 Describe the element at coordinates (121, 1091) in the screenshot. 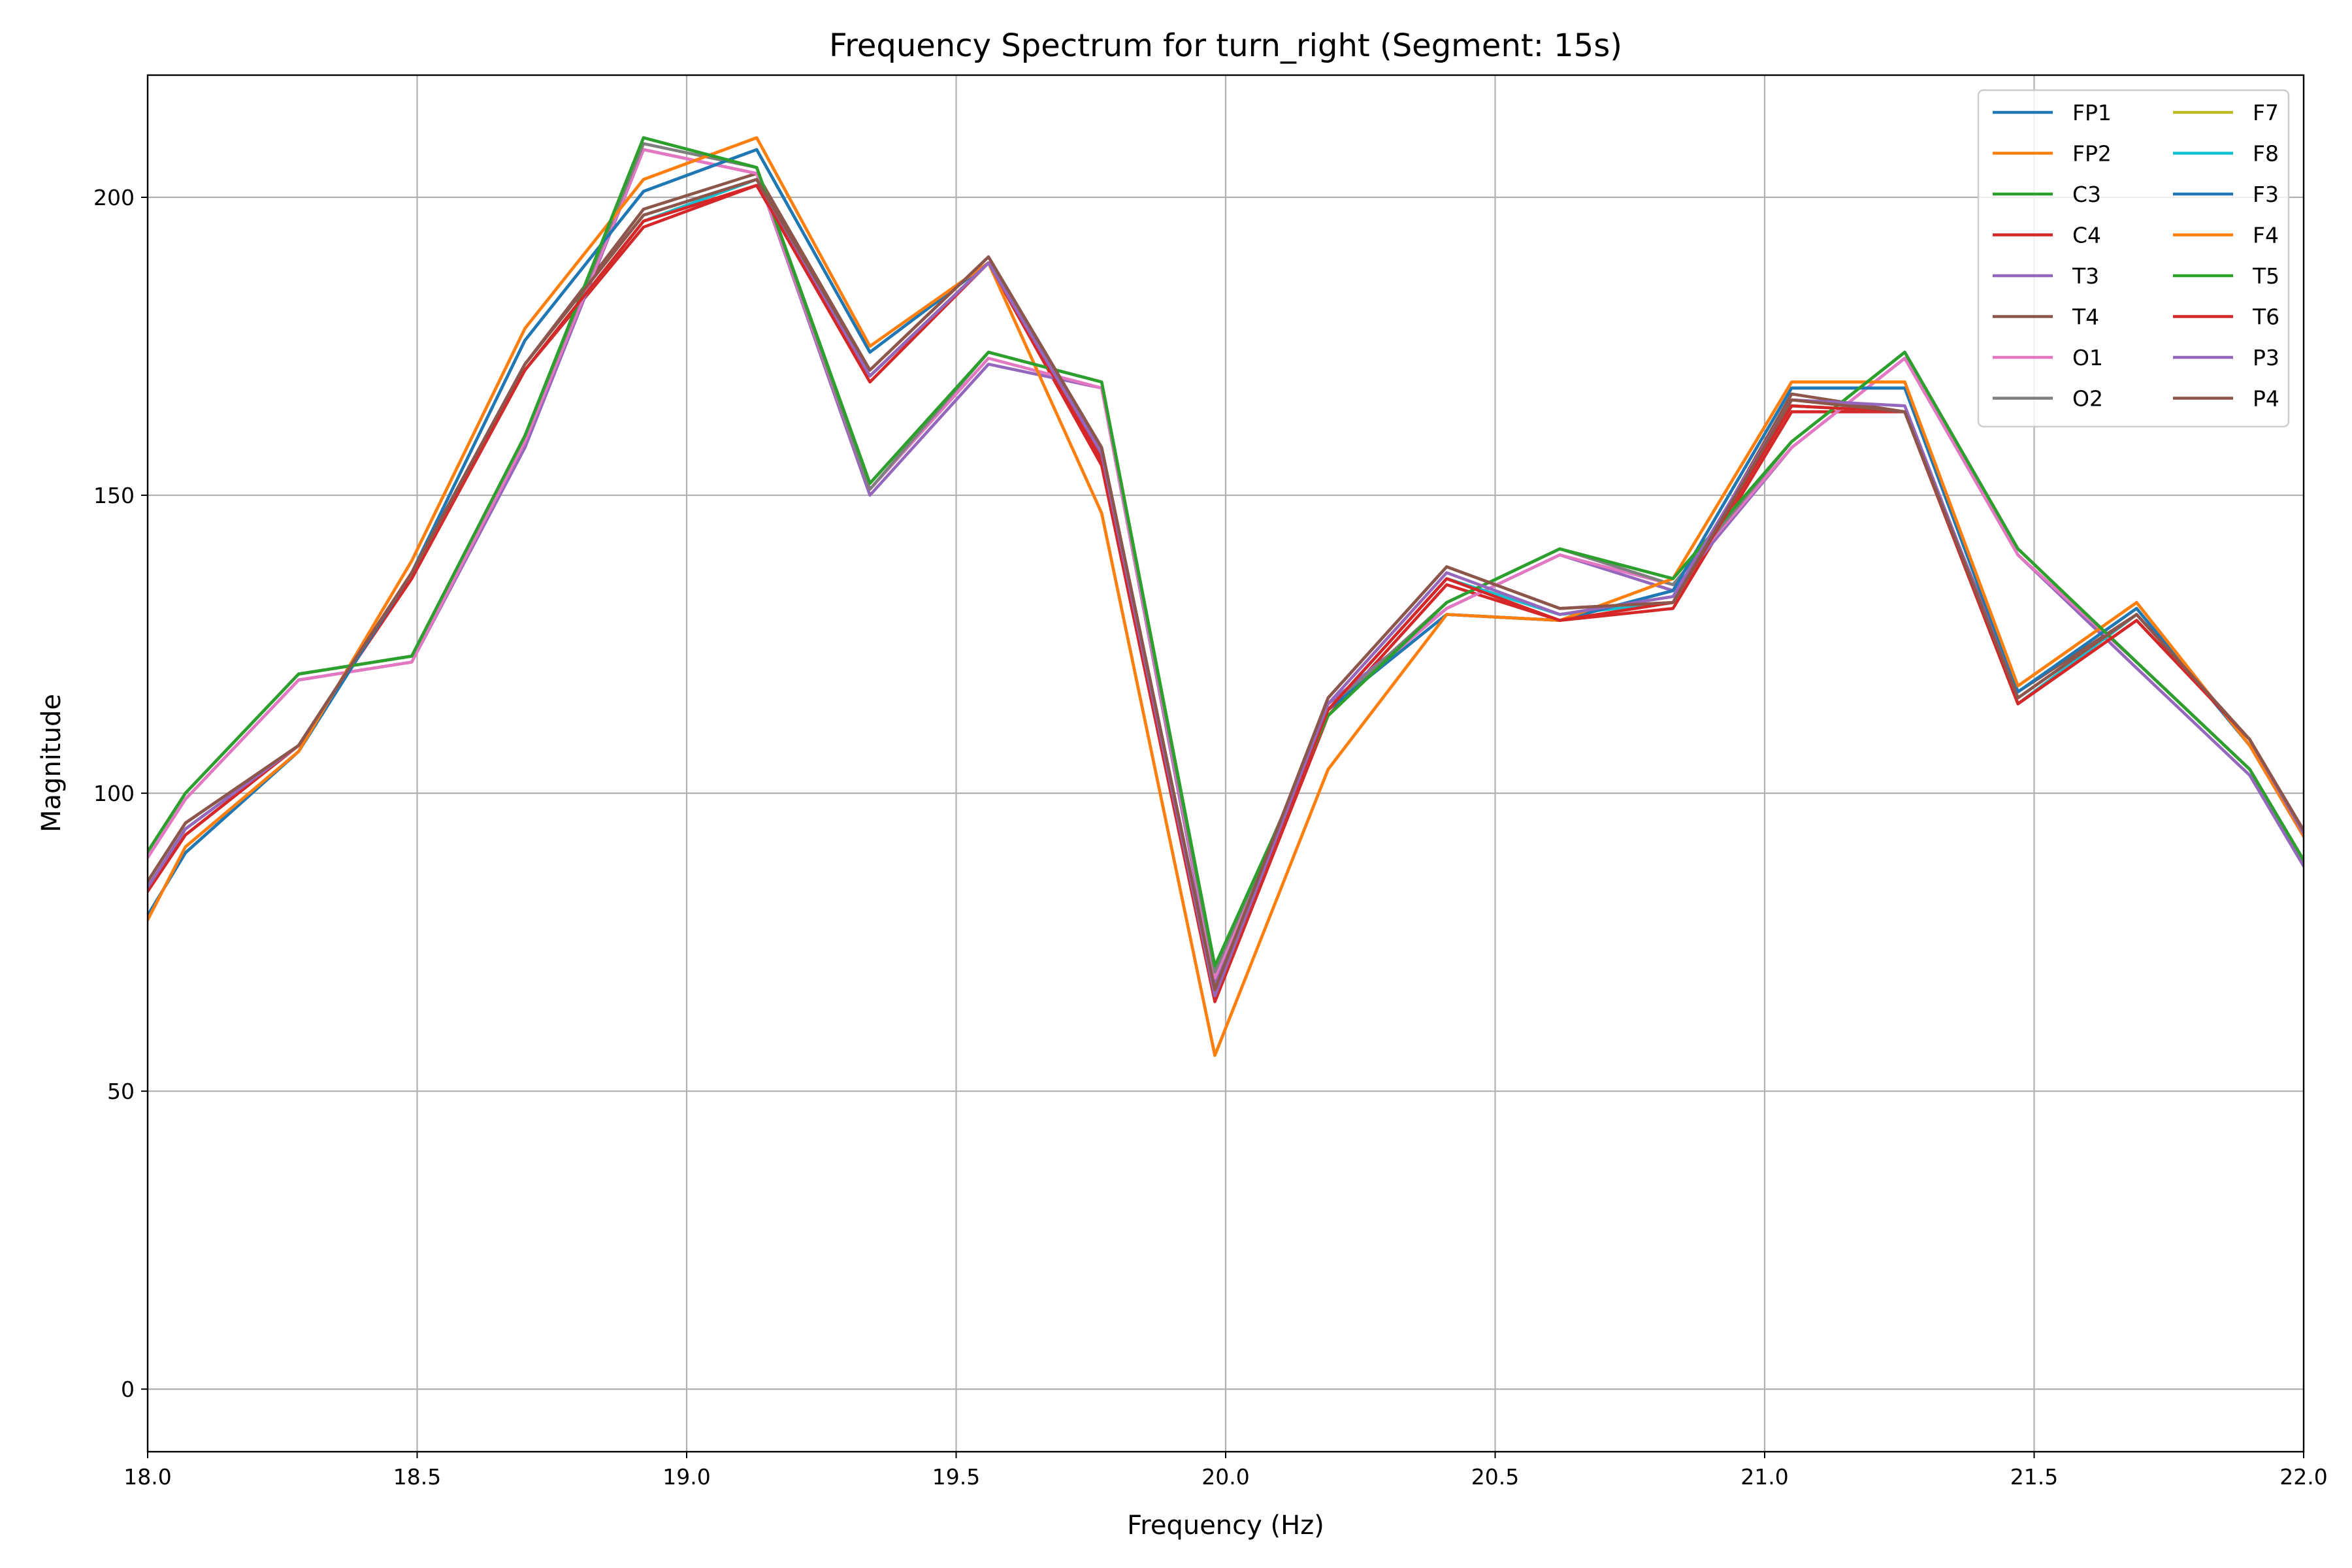

I see `y-tick-label: 50` at that location.